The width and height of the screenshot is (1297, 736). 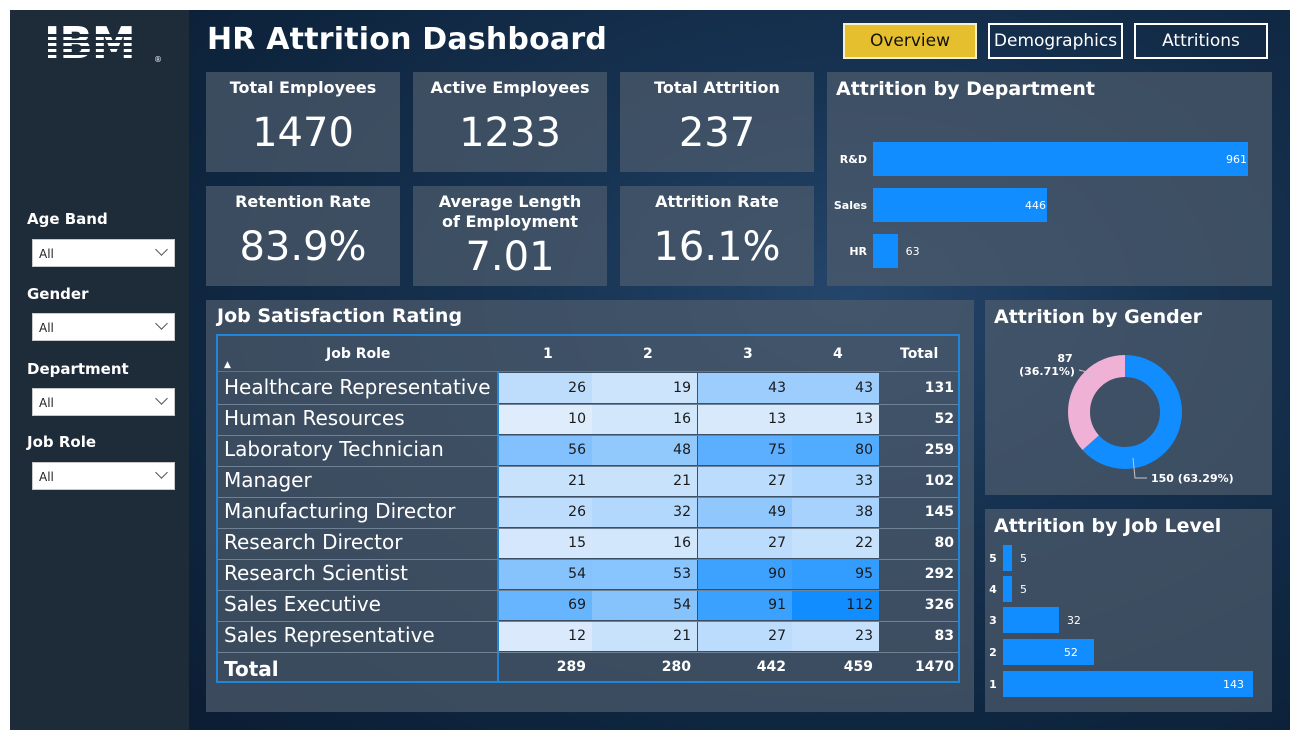 I want to click on donut-label-female-value: 87, so click(x=1064, y=358).